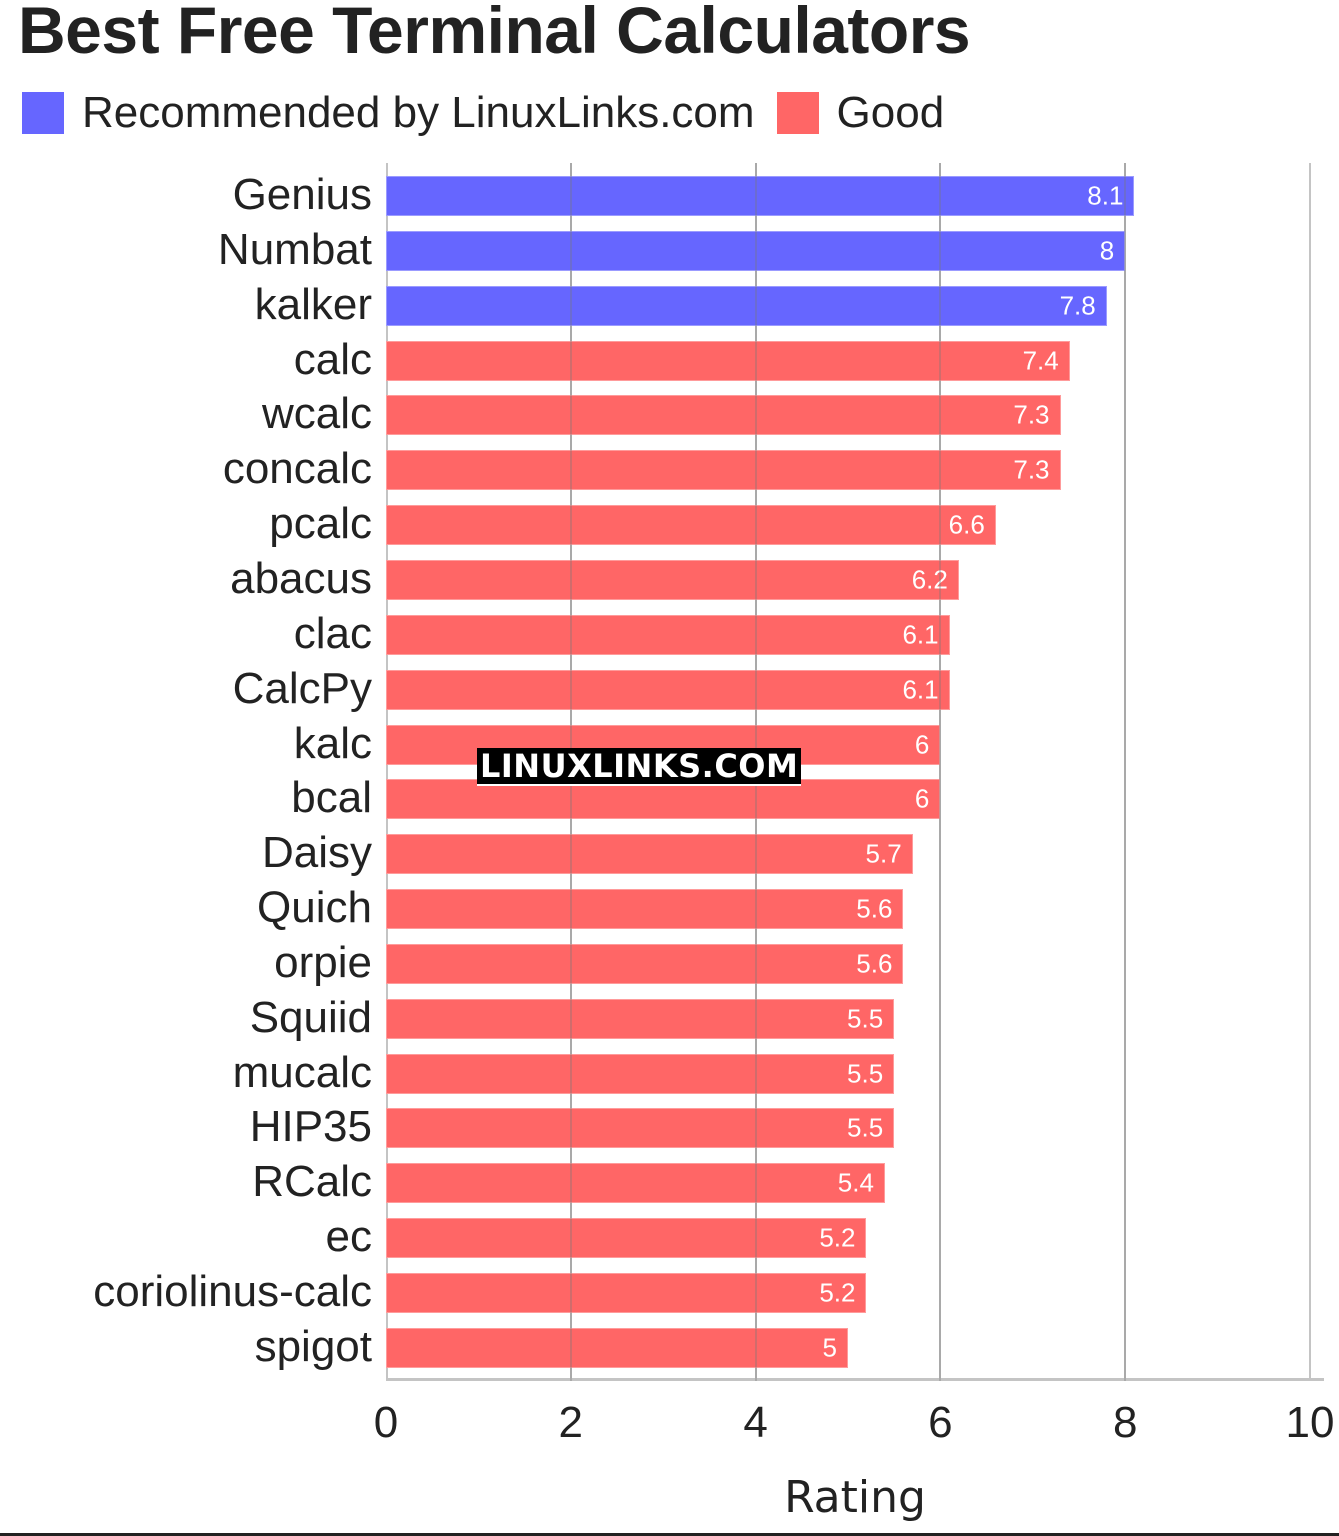 This screenshot has height=1536, width=1339. What do you see at coordinates (332, 743) in the screenshot?
I see `category-label: kalc` at bounding box center [332, 743].